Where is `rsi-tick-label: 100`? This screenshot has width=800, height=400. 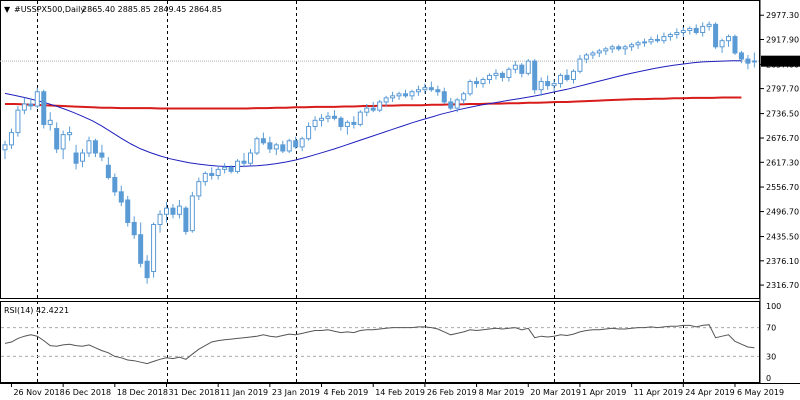 rsi-tick-label: 100 is located at coordinates (773, 306).